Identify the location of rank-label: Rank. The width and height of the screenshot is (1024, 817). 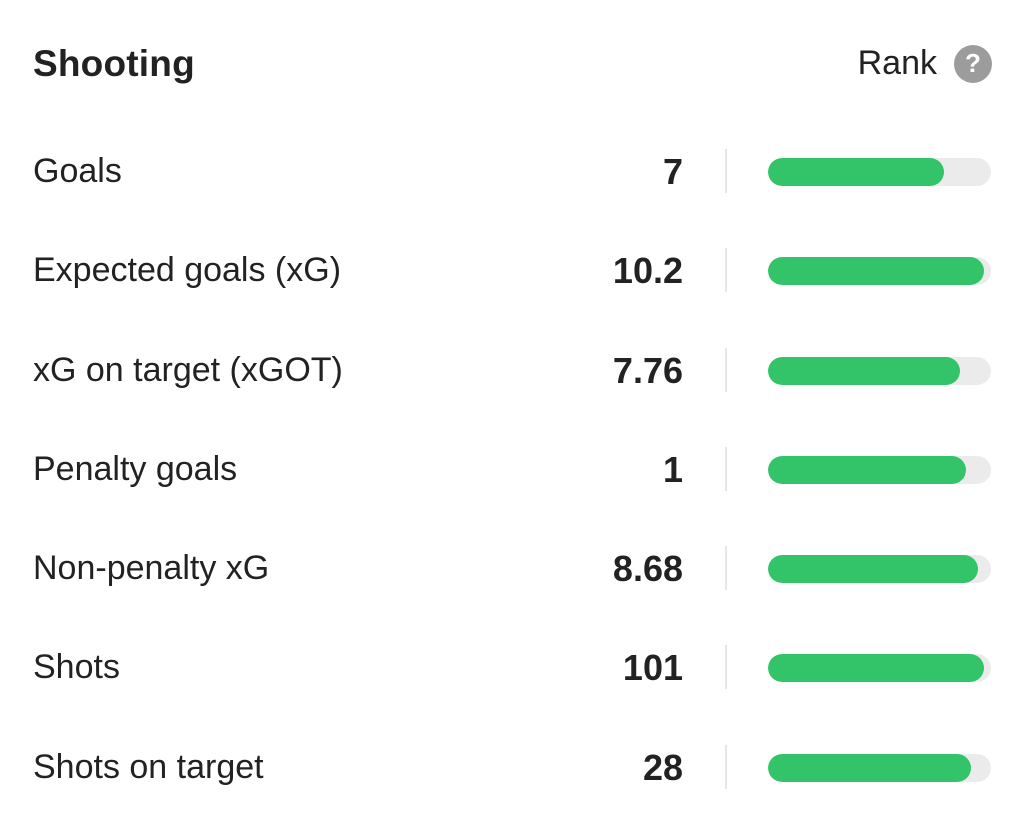
(897, 63).